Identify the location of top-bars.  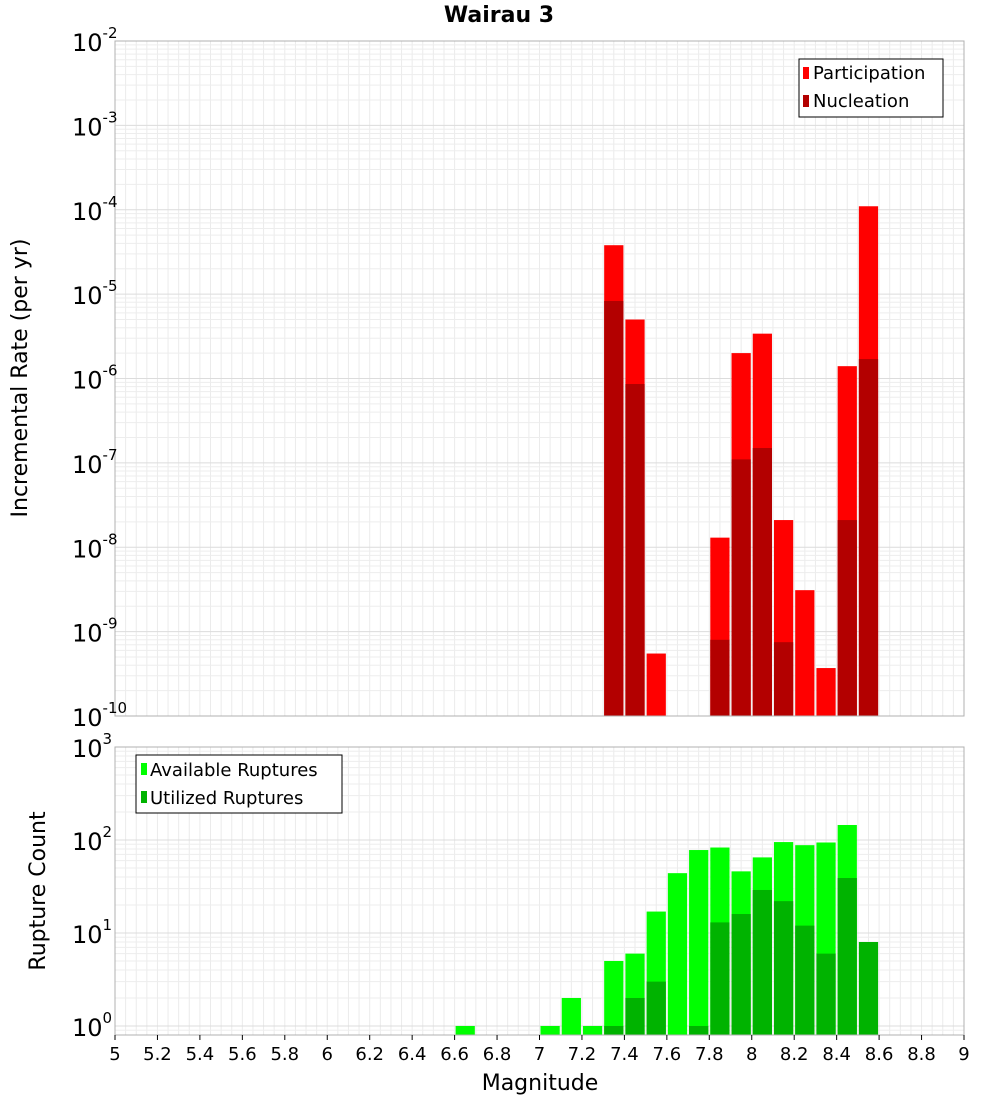
(741, 461).